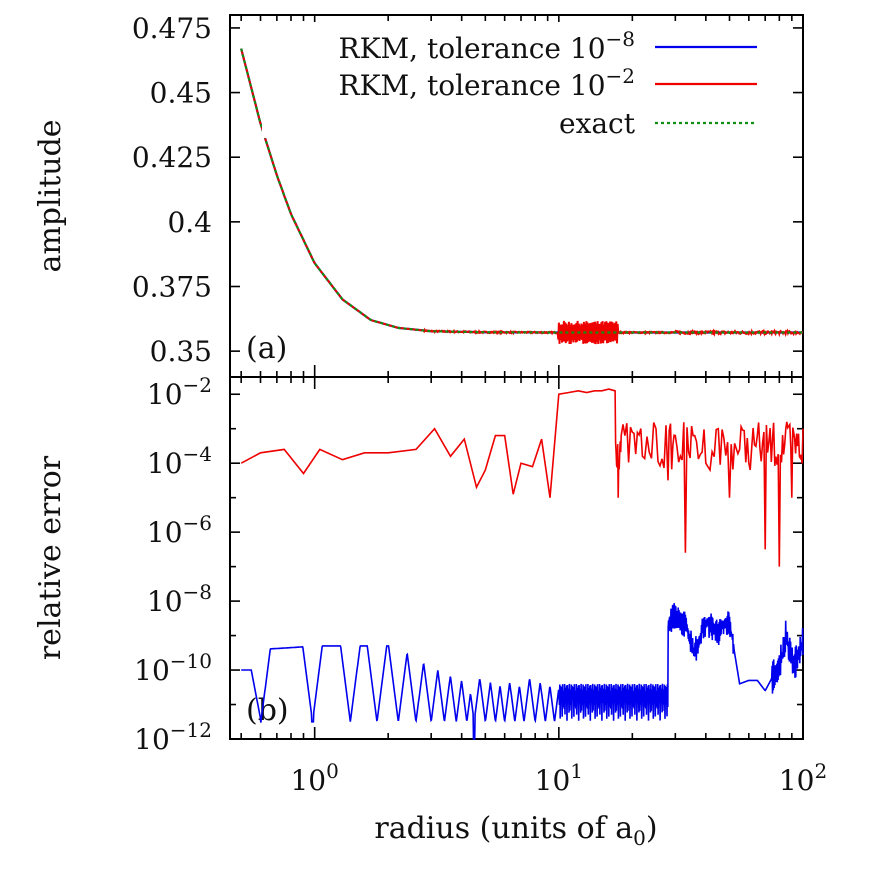 The width and height of the screenshot is (871, 871). Describe the element at coordinates (314, 778) in the screenshot. I see `x-tick-label: 10⁰` at that location.